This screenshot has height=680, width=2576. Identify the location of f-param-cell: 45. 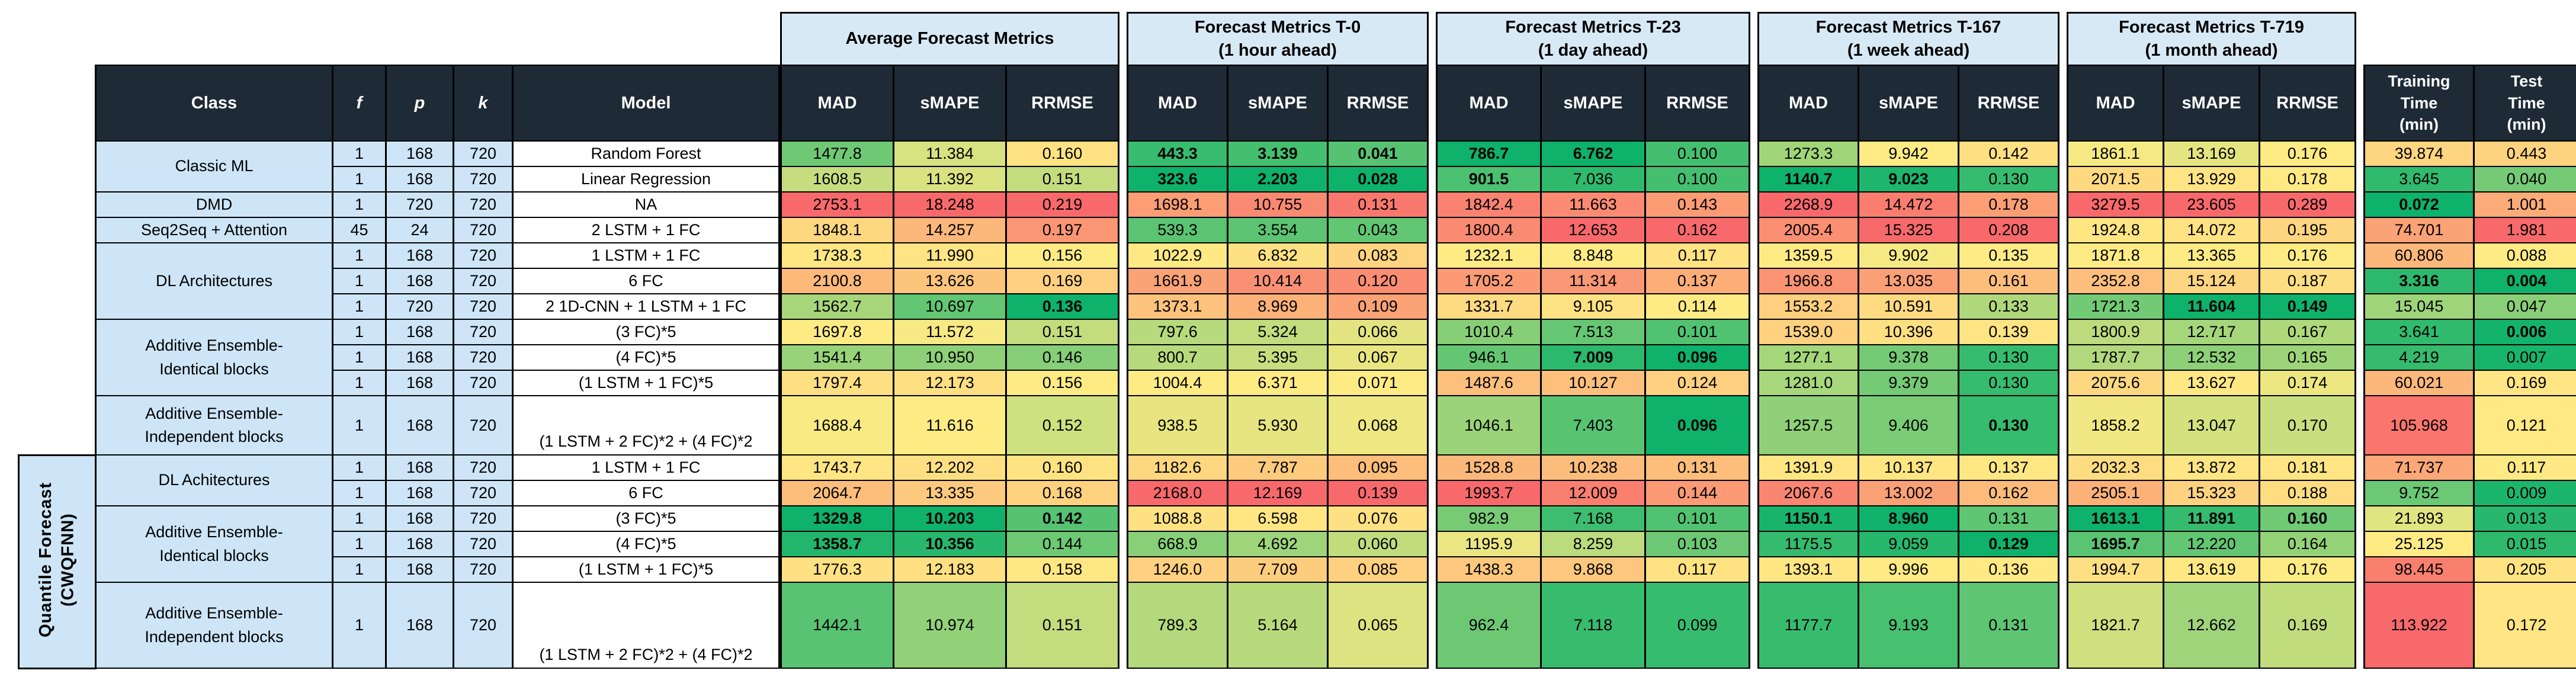
(359, 230).